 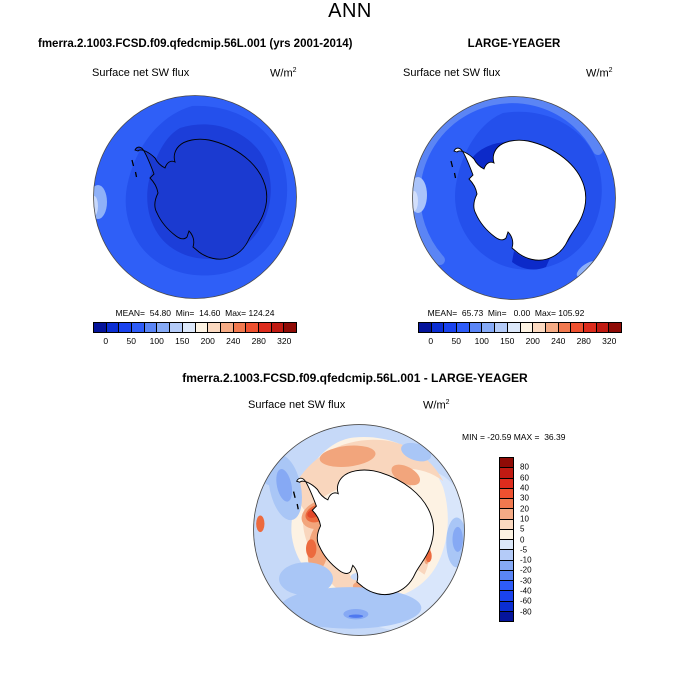 I want to click on left-units-exp: 2, so click(x=294, y=70).